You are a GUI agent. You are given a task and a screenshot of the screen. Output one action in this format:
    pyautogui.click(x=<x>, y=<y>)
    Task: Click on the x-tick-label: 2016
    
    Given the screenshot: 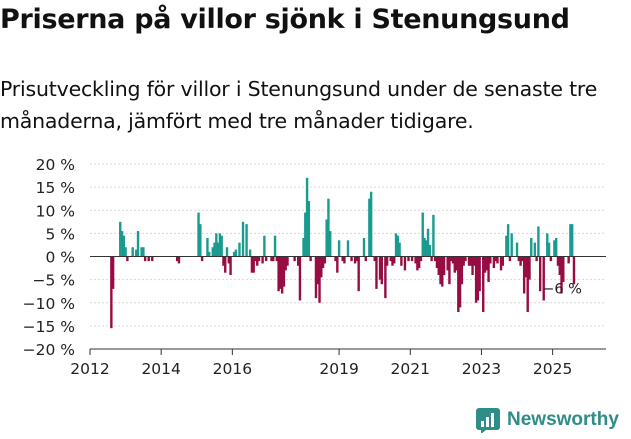 What is the action you would take?
    pyautogui.click(x=232, y=369)
    